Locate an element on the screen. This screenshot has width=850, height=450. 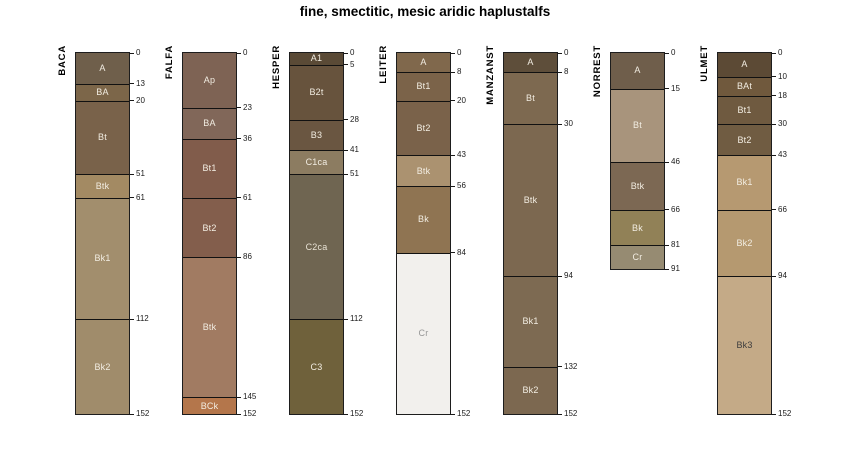
horizon-rect-manzanst-bt: Bt is located at coordinates (530, 98).